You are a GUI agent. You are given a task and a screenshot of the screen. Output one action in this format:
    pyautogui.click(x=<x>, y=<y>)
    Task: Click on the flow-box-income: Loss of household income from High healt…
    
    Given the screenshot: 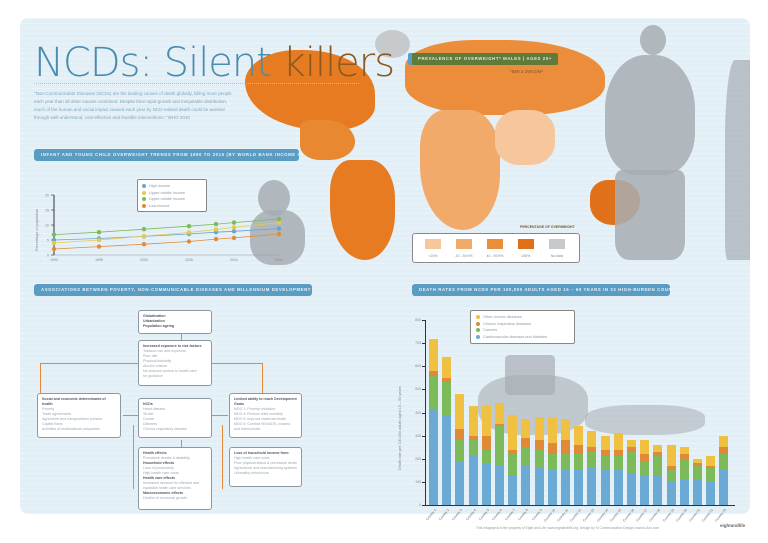 What is the action you would take?
    pyautogui.click(x=265, y=467)
    